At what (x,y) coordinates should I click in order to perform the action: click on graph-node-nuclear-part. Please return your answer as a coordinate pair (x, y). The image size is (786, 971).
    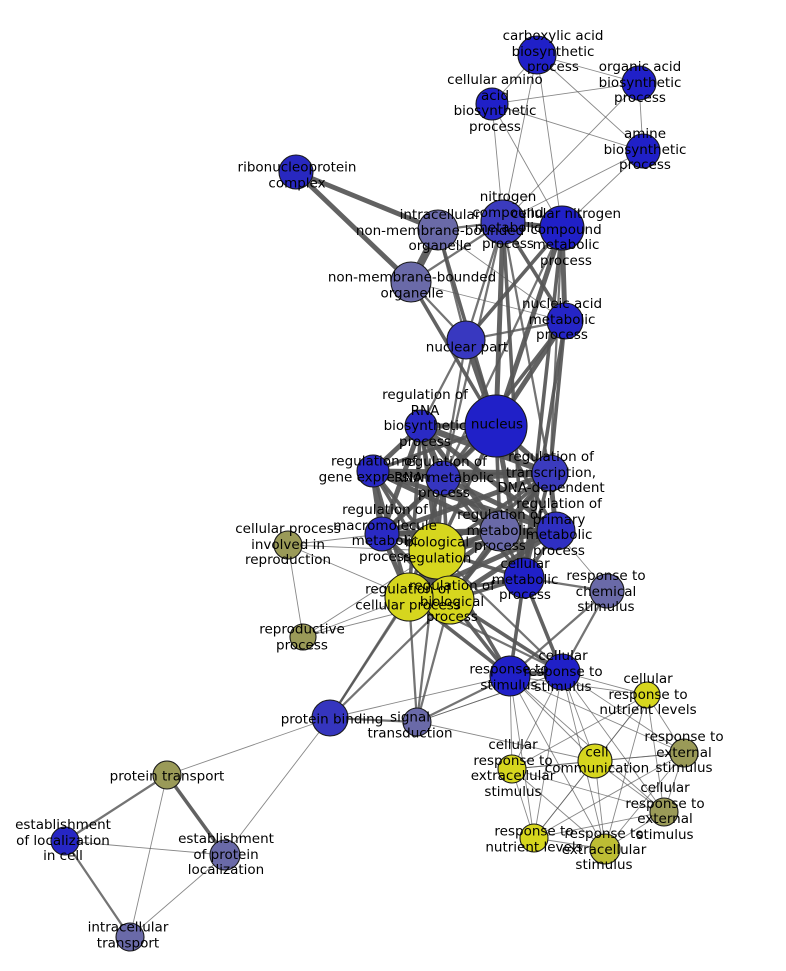
    Looking at the image, I should click on (466, 340).